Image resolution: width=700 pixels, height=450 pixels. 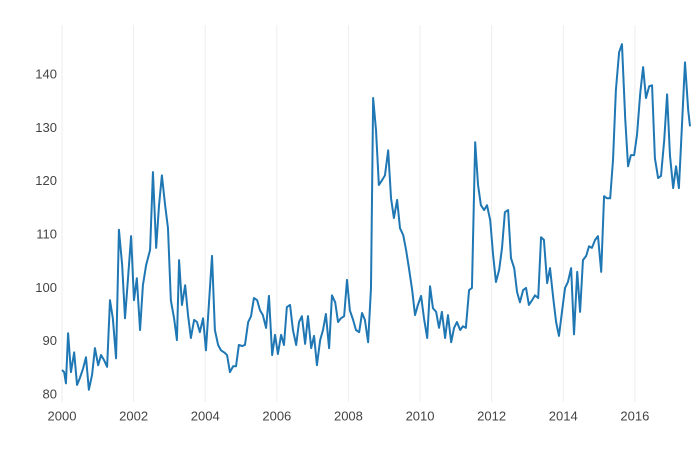 What do you see at coordinates (348, 415) in the screenshot?
I see `x-tick-label: 2008` at bounding box center [348, 415].